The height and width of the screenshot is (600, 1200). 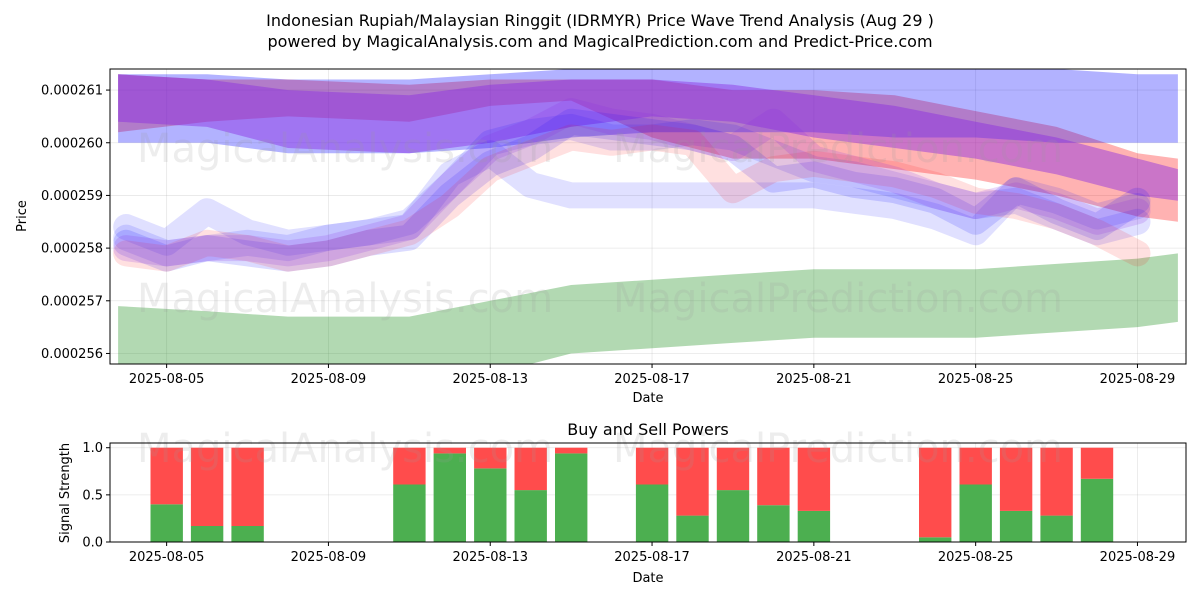 What do you see at coordinates (632, 494) in the screenshot?
I see `signal-bars` at bounding box center [632, 494].